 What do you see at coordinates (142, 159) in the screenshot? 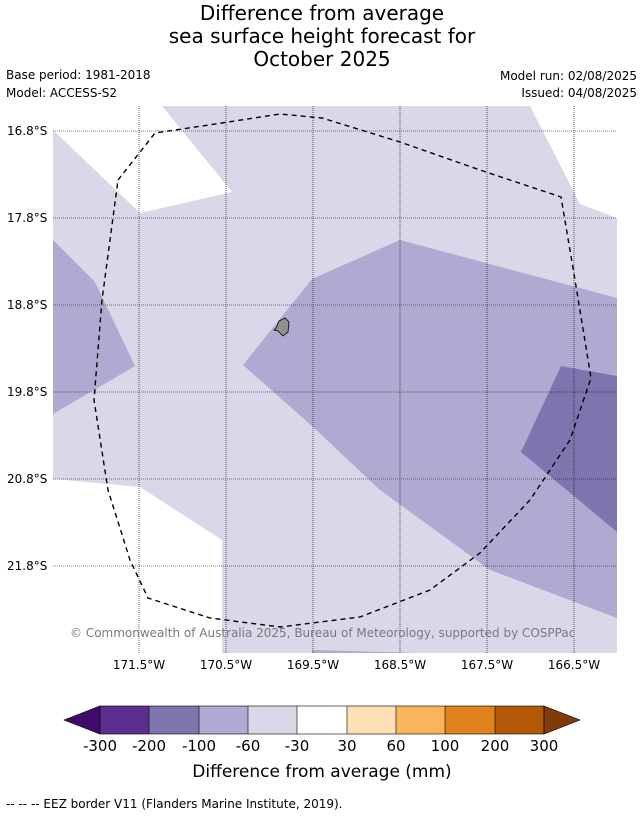
I see `anomaly-region-neutral-north` at bounding box center [142, 159].